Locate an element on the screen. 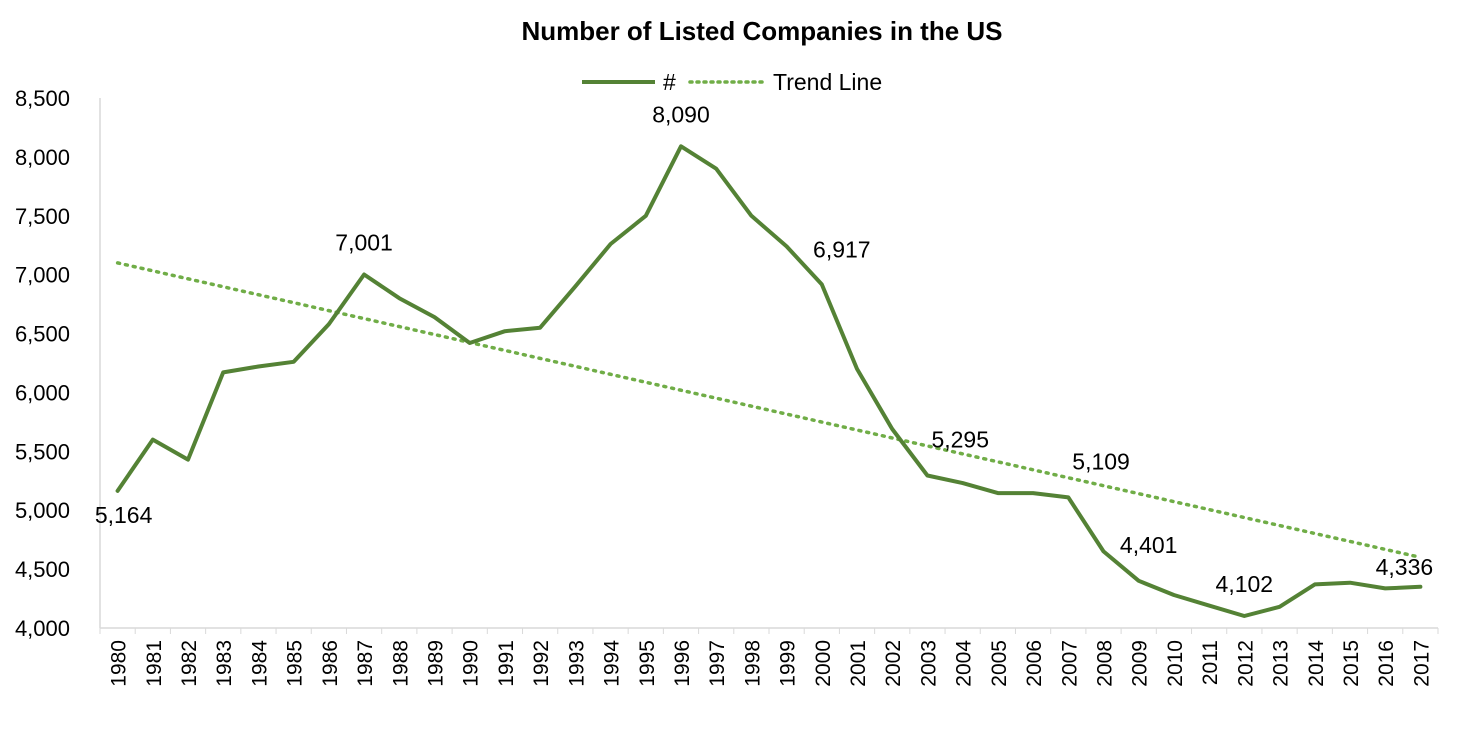  x-tick-label: 2005 is located at coordinates (999, 663).